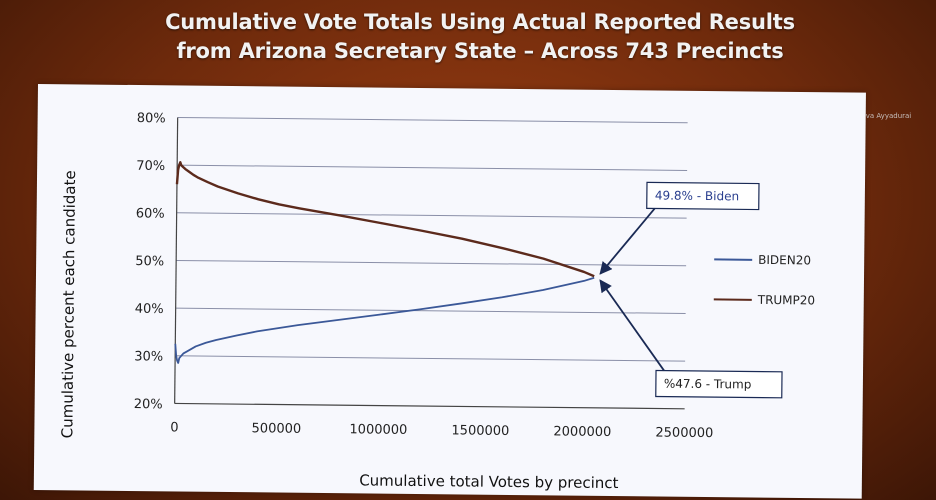 The image size is (936, 500). What do you see at coordinates (429, 406) in the screenshot?
I see `x-axis-line` at bounding box center [429, 406].